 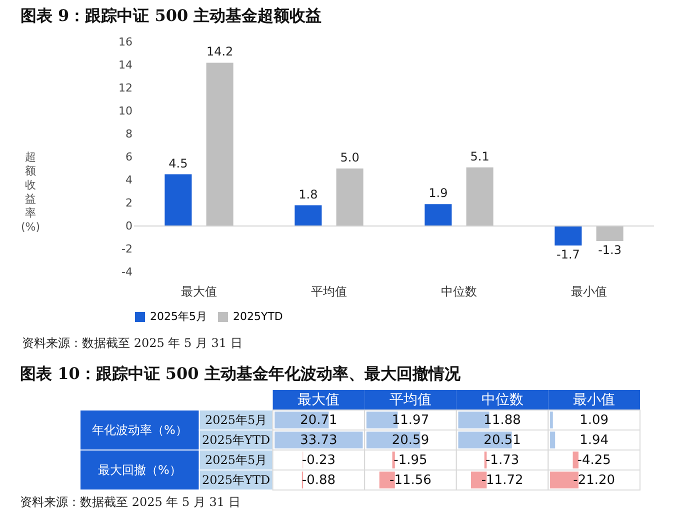 What do you see at coordinates (241, 373) in the screenshot?
I see `chart-title: 图表 10：跟踪中证 500 主动基金年化波动率、最大回撤情况` at bounding box center [241, 373].